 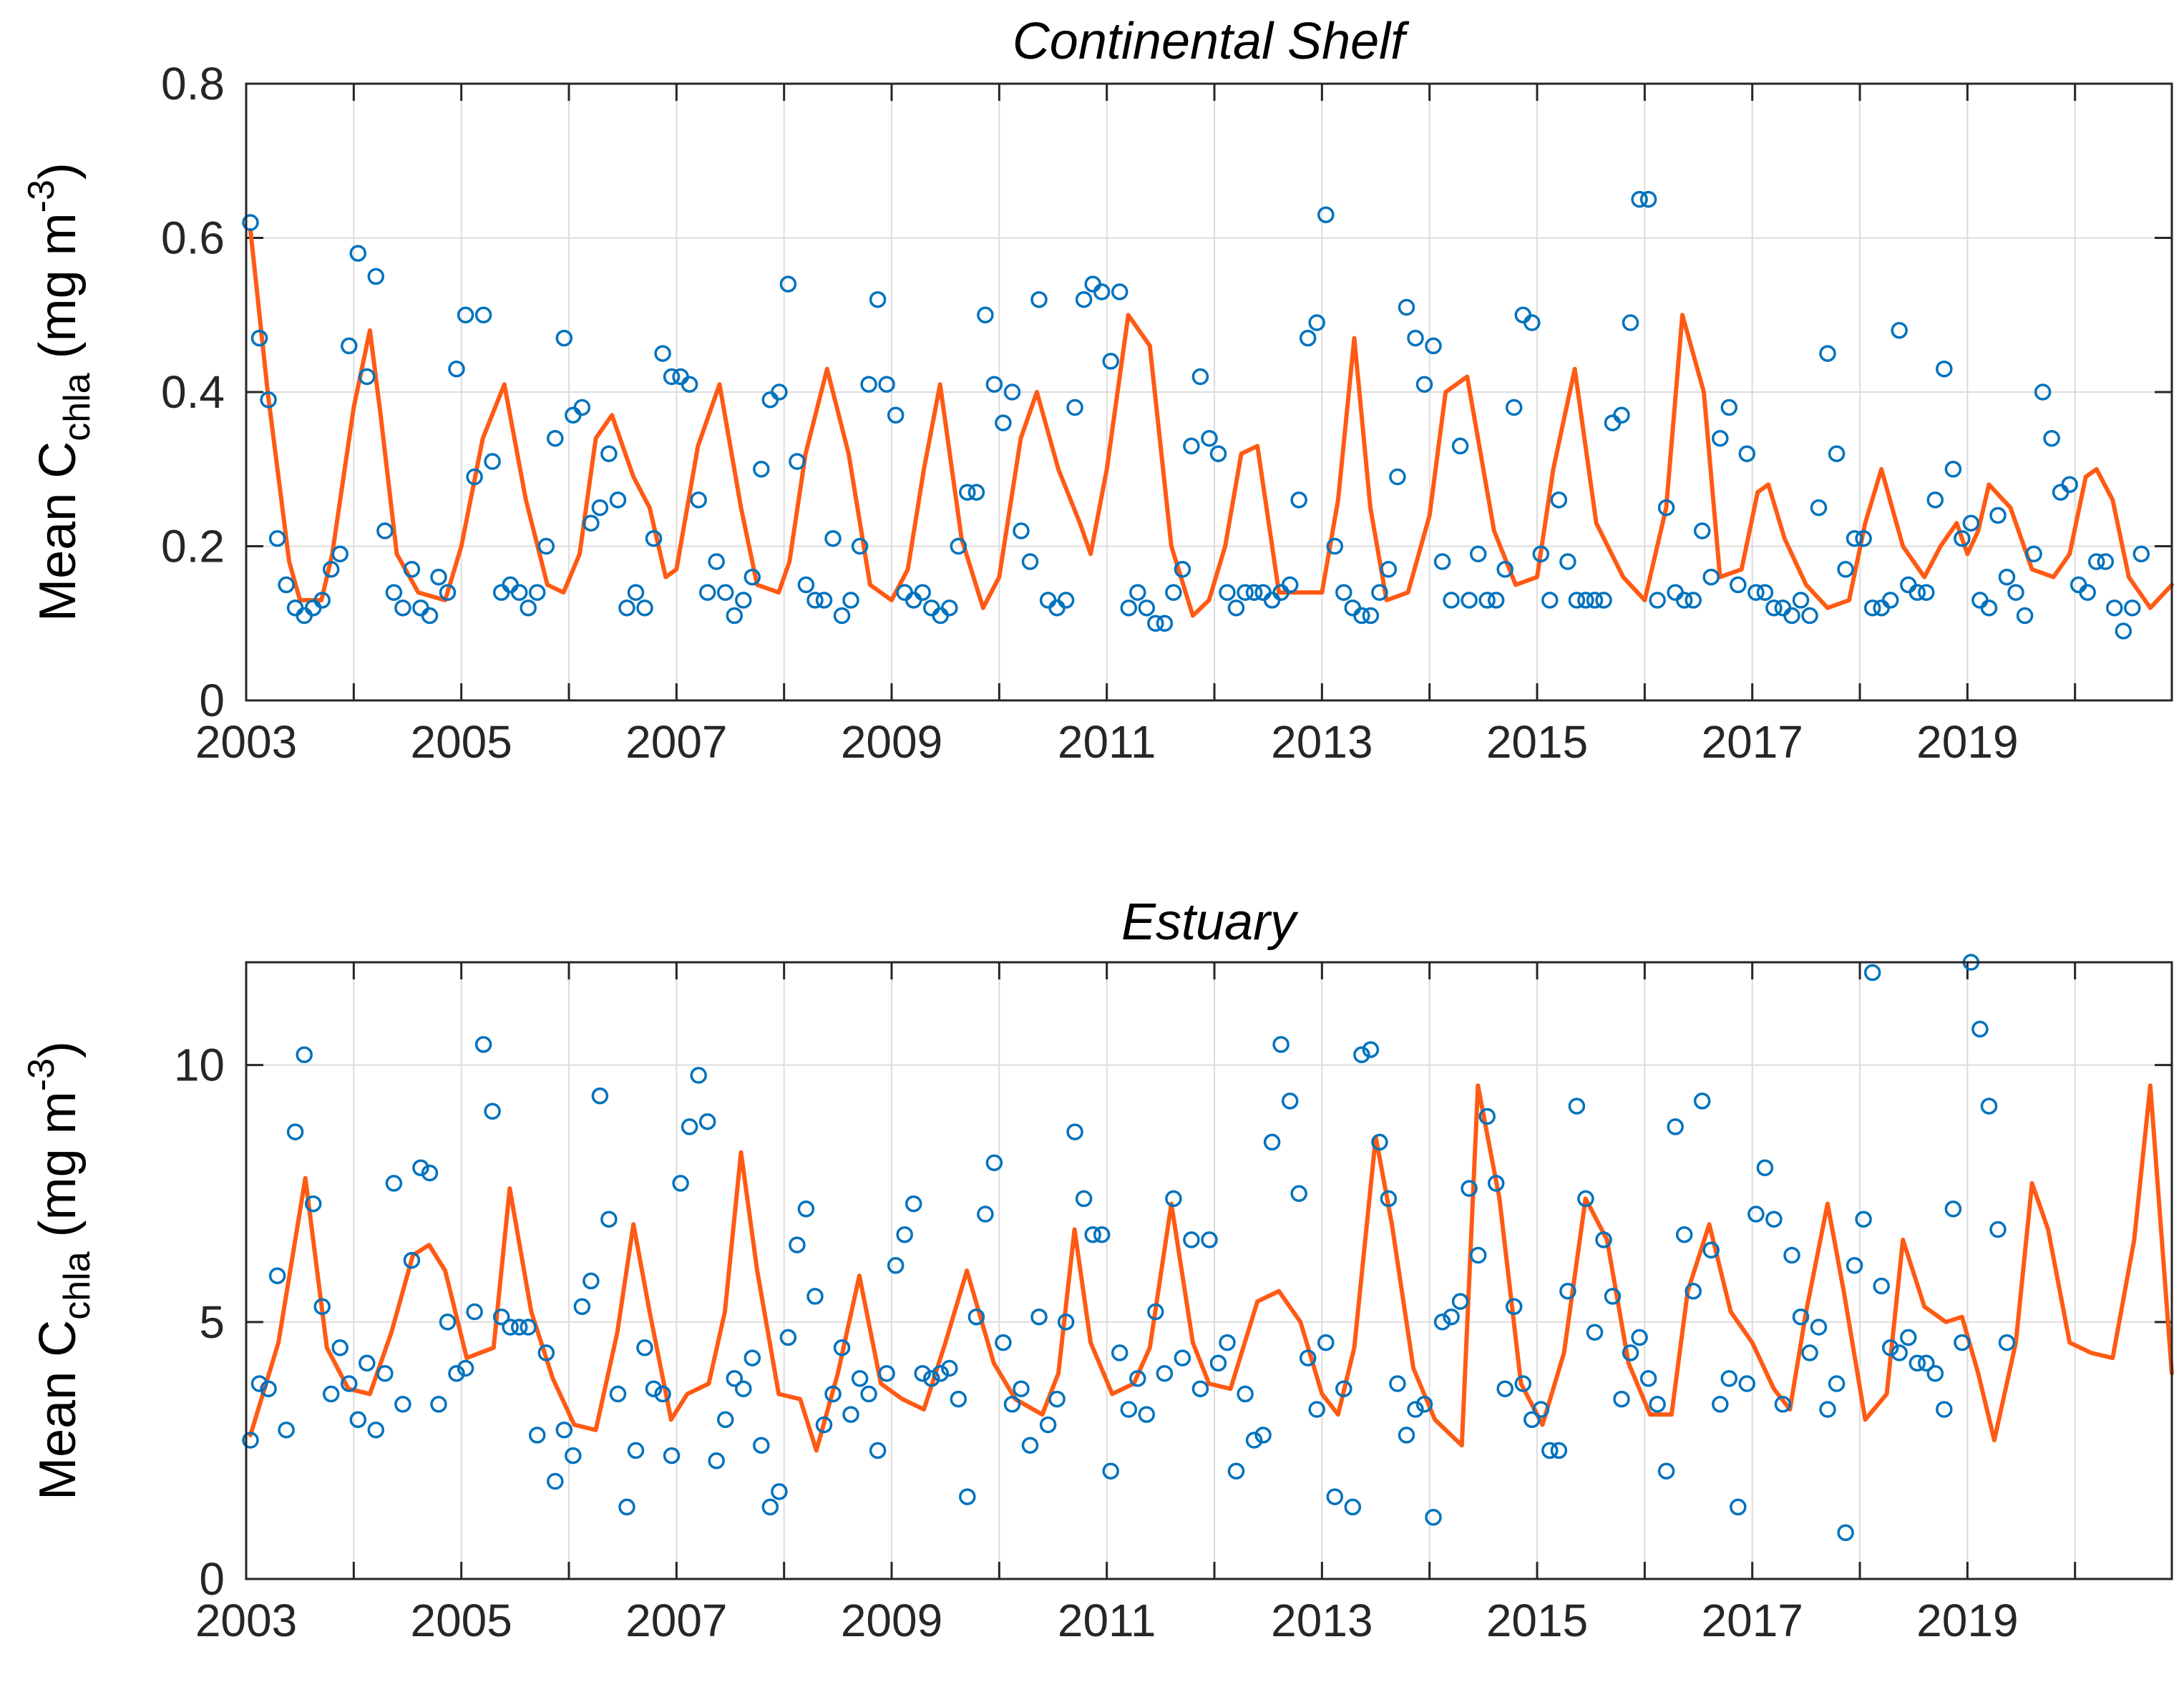 I want to click on x-tick-label: 2009, so click(x=891, y=742).